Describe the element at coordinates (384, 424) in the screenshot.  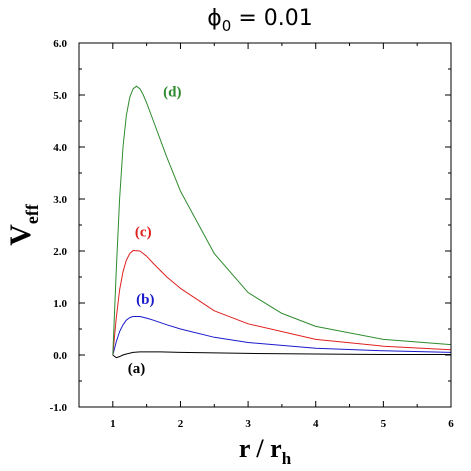
I see `x-tick-label: 5` at that location.